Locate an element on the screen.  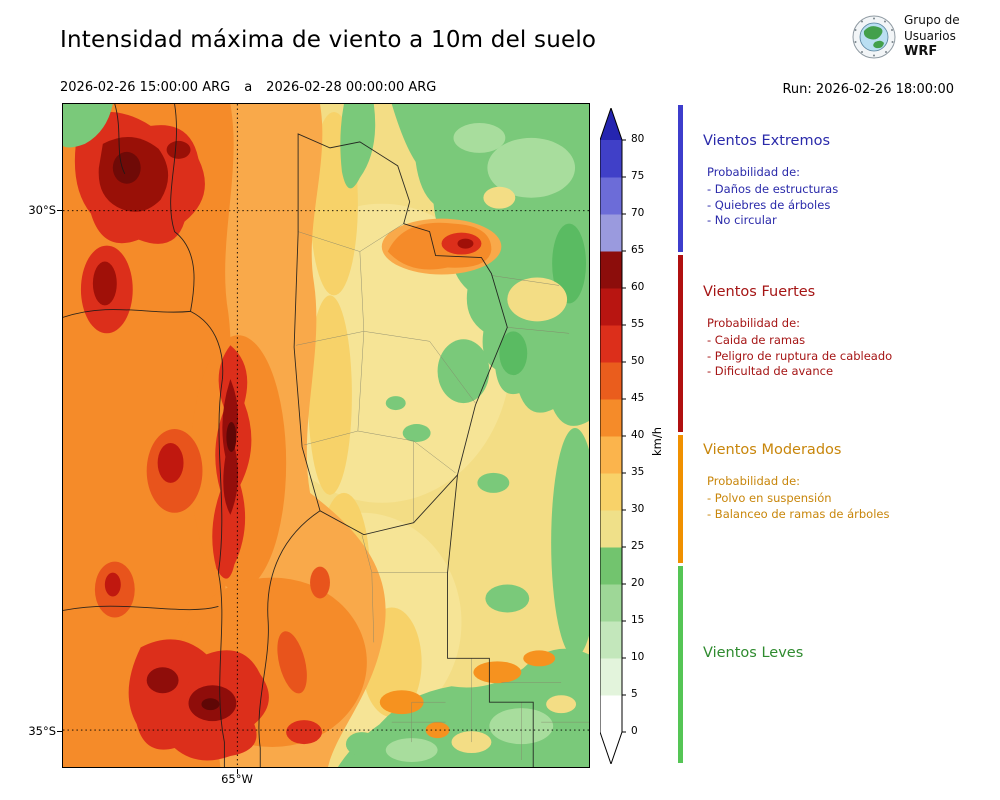
map-orange-spots is located at coordinates (467, 478).